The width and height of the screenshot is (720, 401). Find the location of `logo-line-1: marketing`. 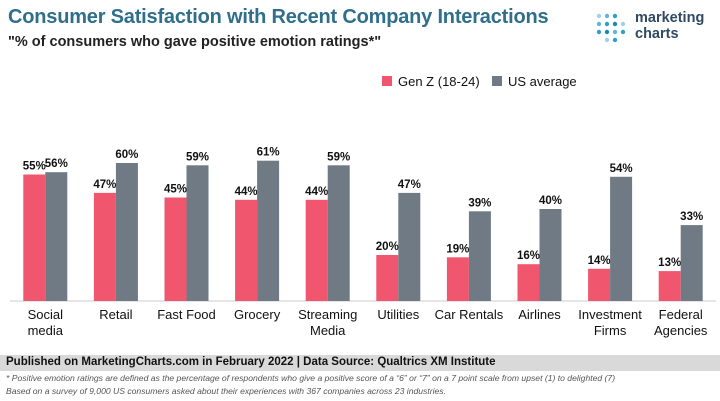

logo-line-1: marketing is located at coordinates (670, 18).